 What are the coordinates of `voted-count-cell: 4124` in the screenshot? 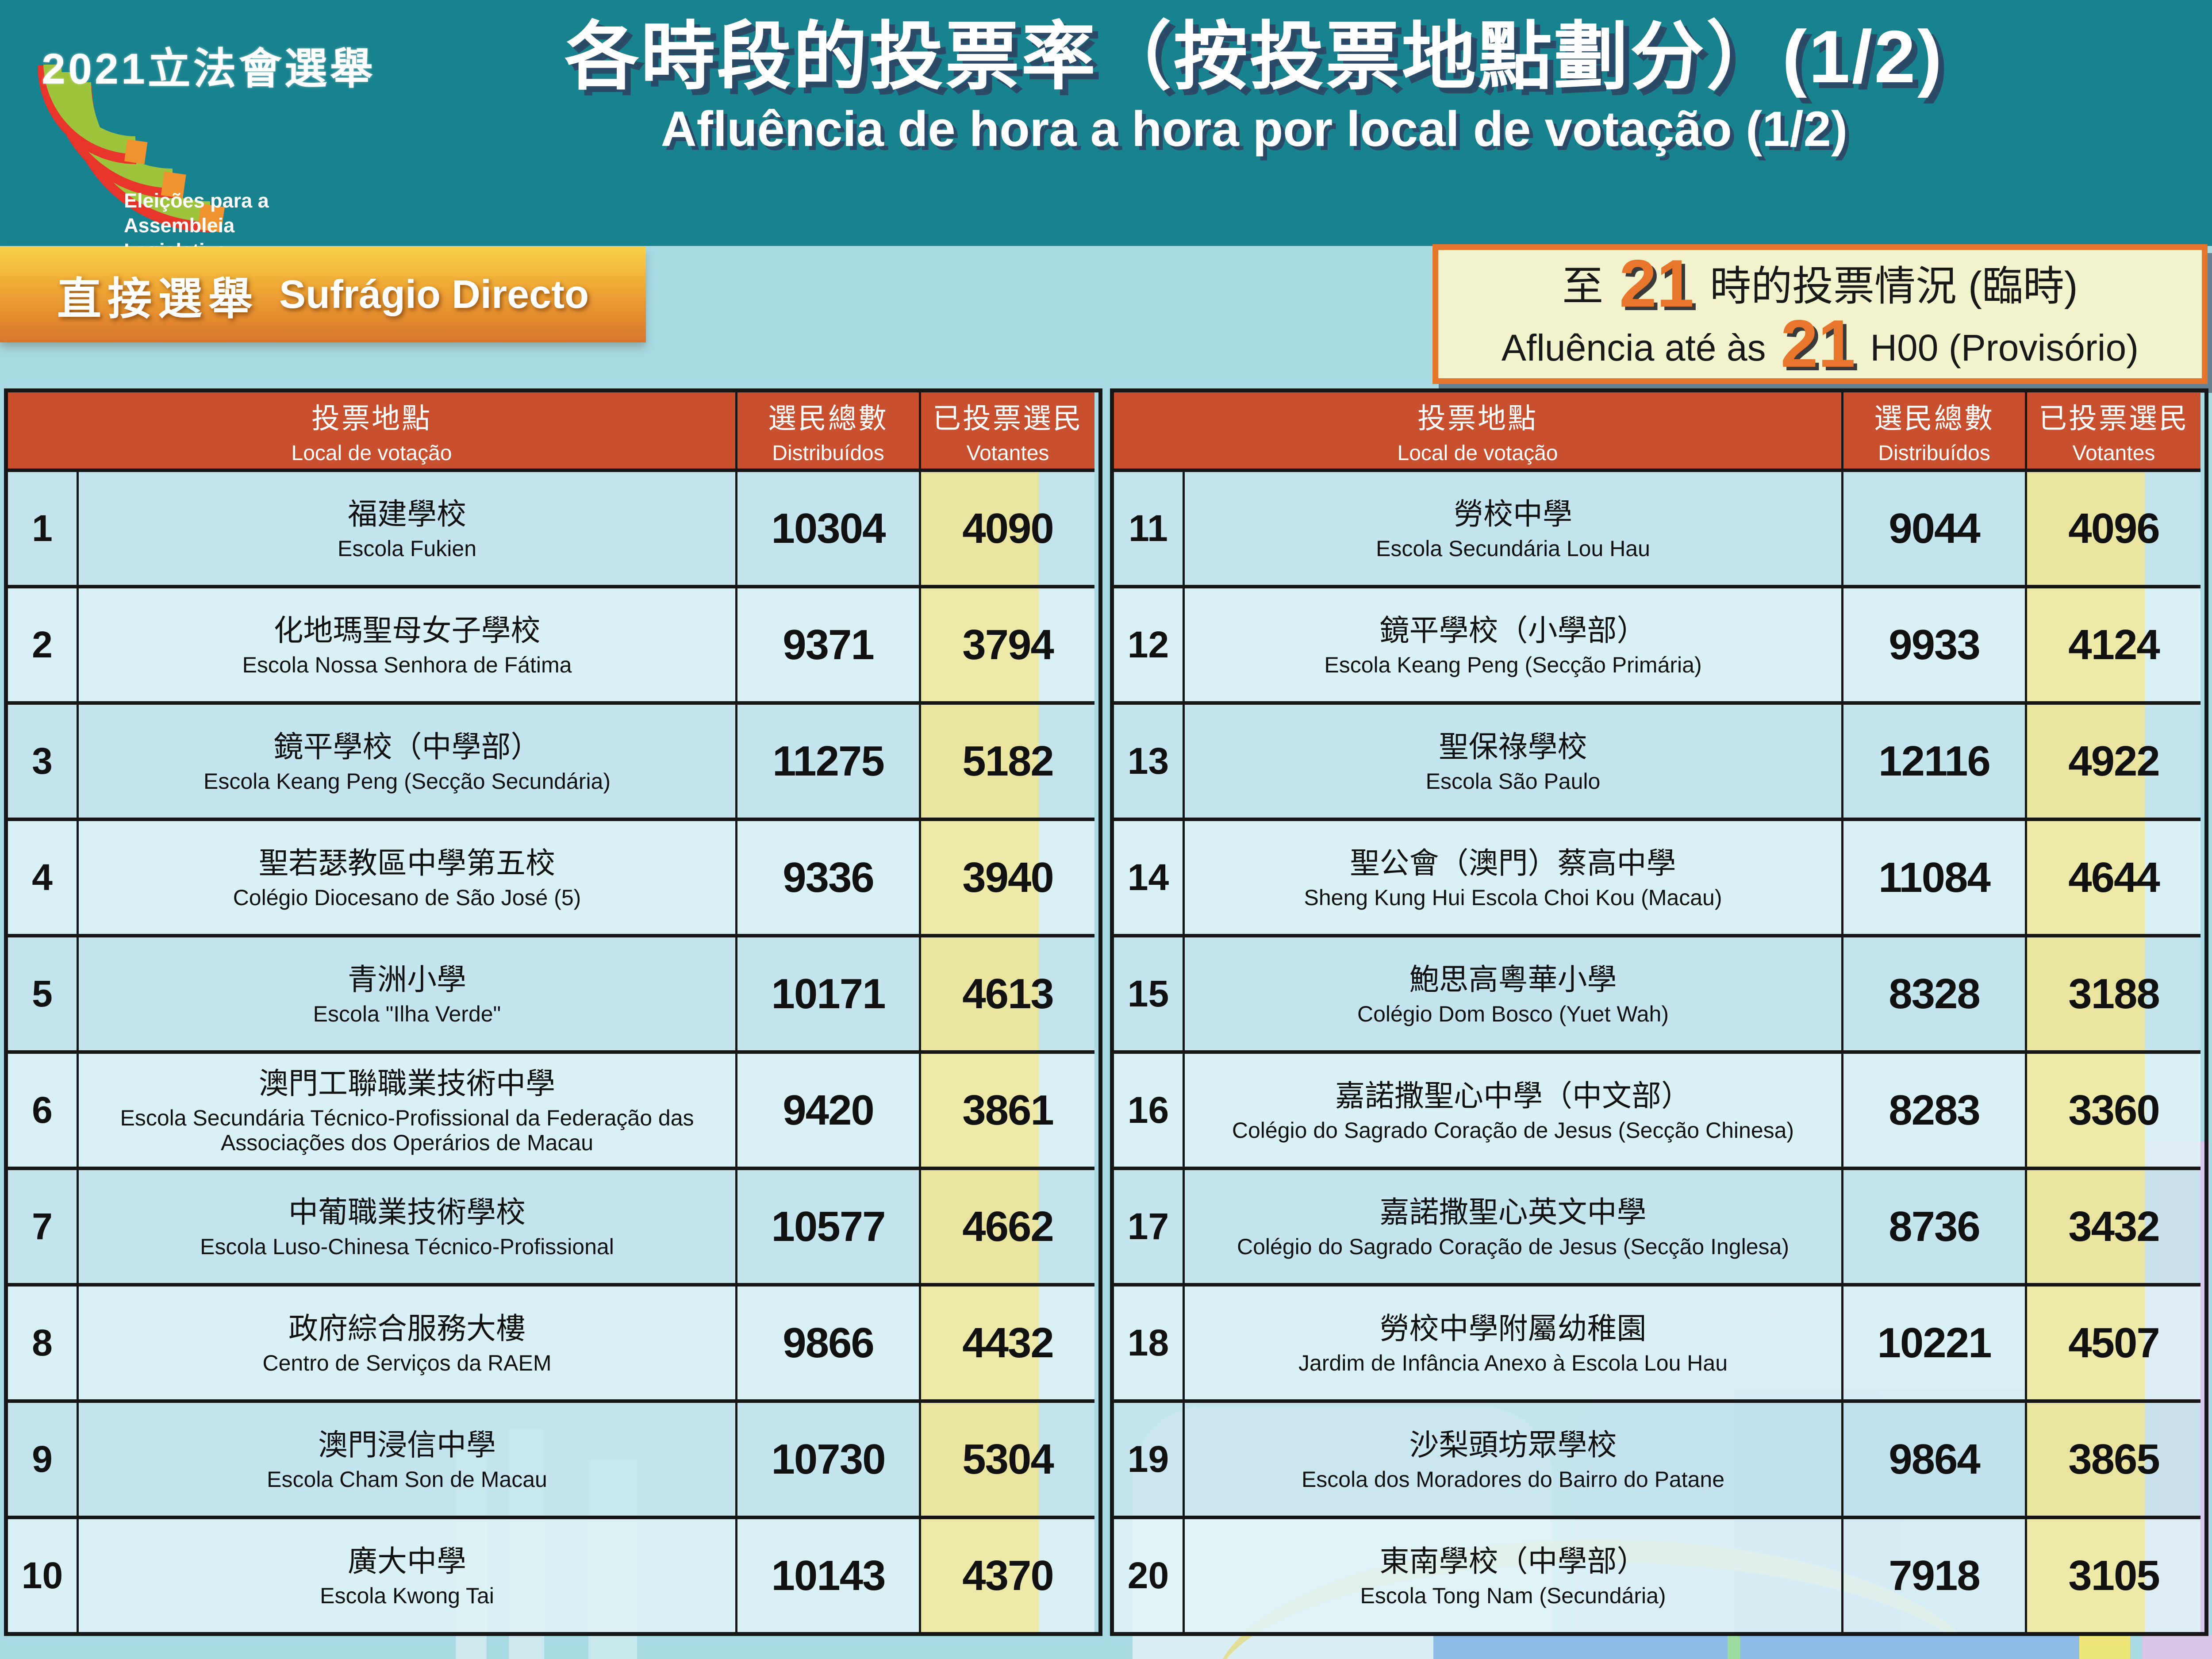 It's located at (2113, 643).